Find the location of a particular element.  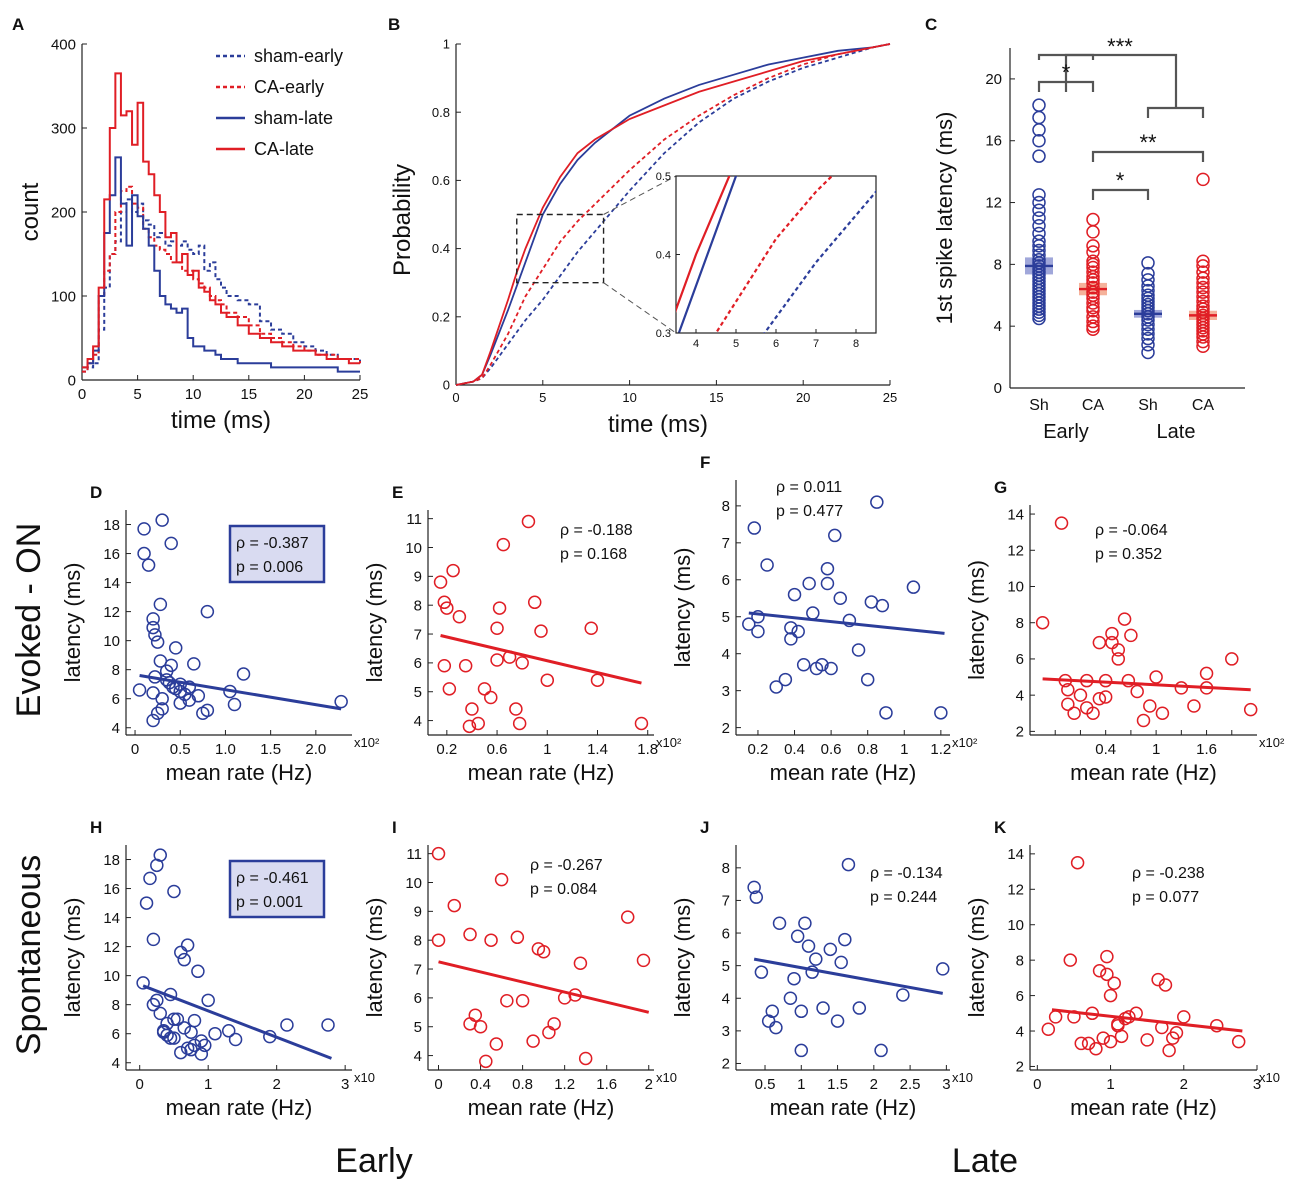

x-tick-label: 0.5 is located at coordinates (765, 1084).